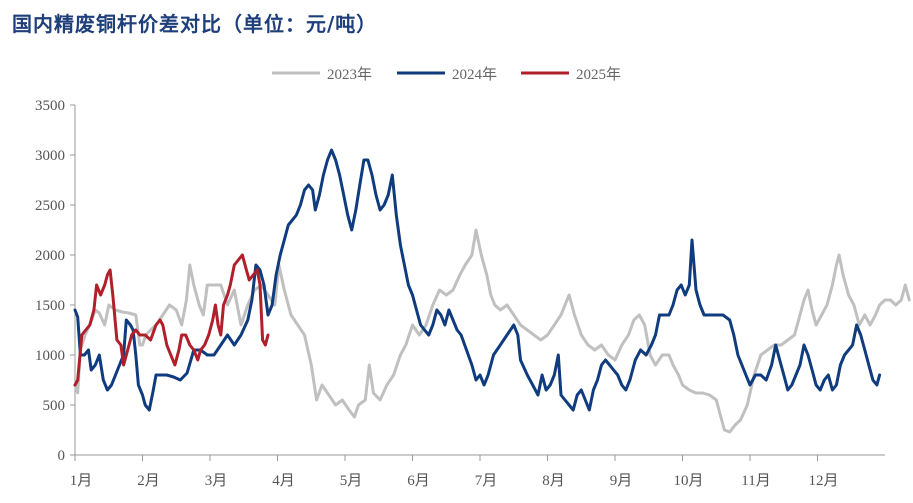 This screenshot has height=503, width=913. What do you see at coordinates (418, 481) in the screenshot?
I see `x-tick-label: 6月` at bounding box center [418, 481].